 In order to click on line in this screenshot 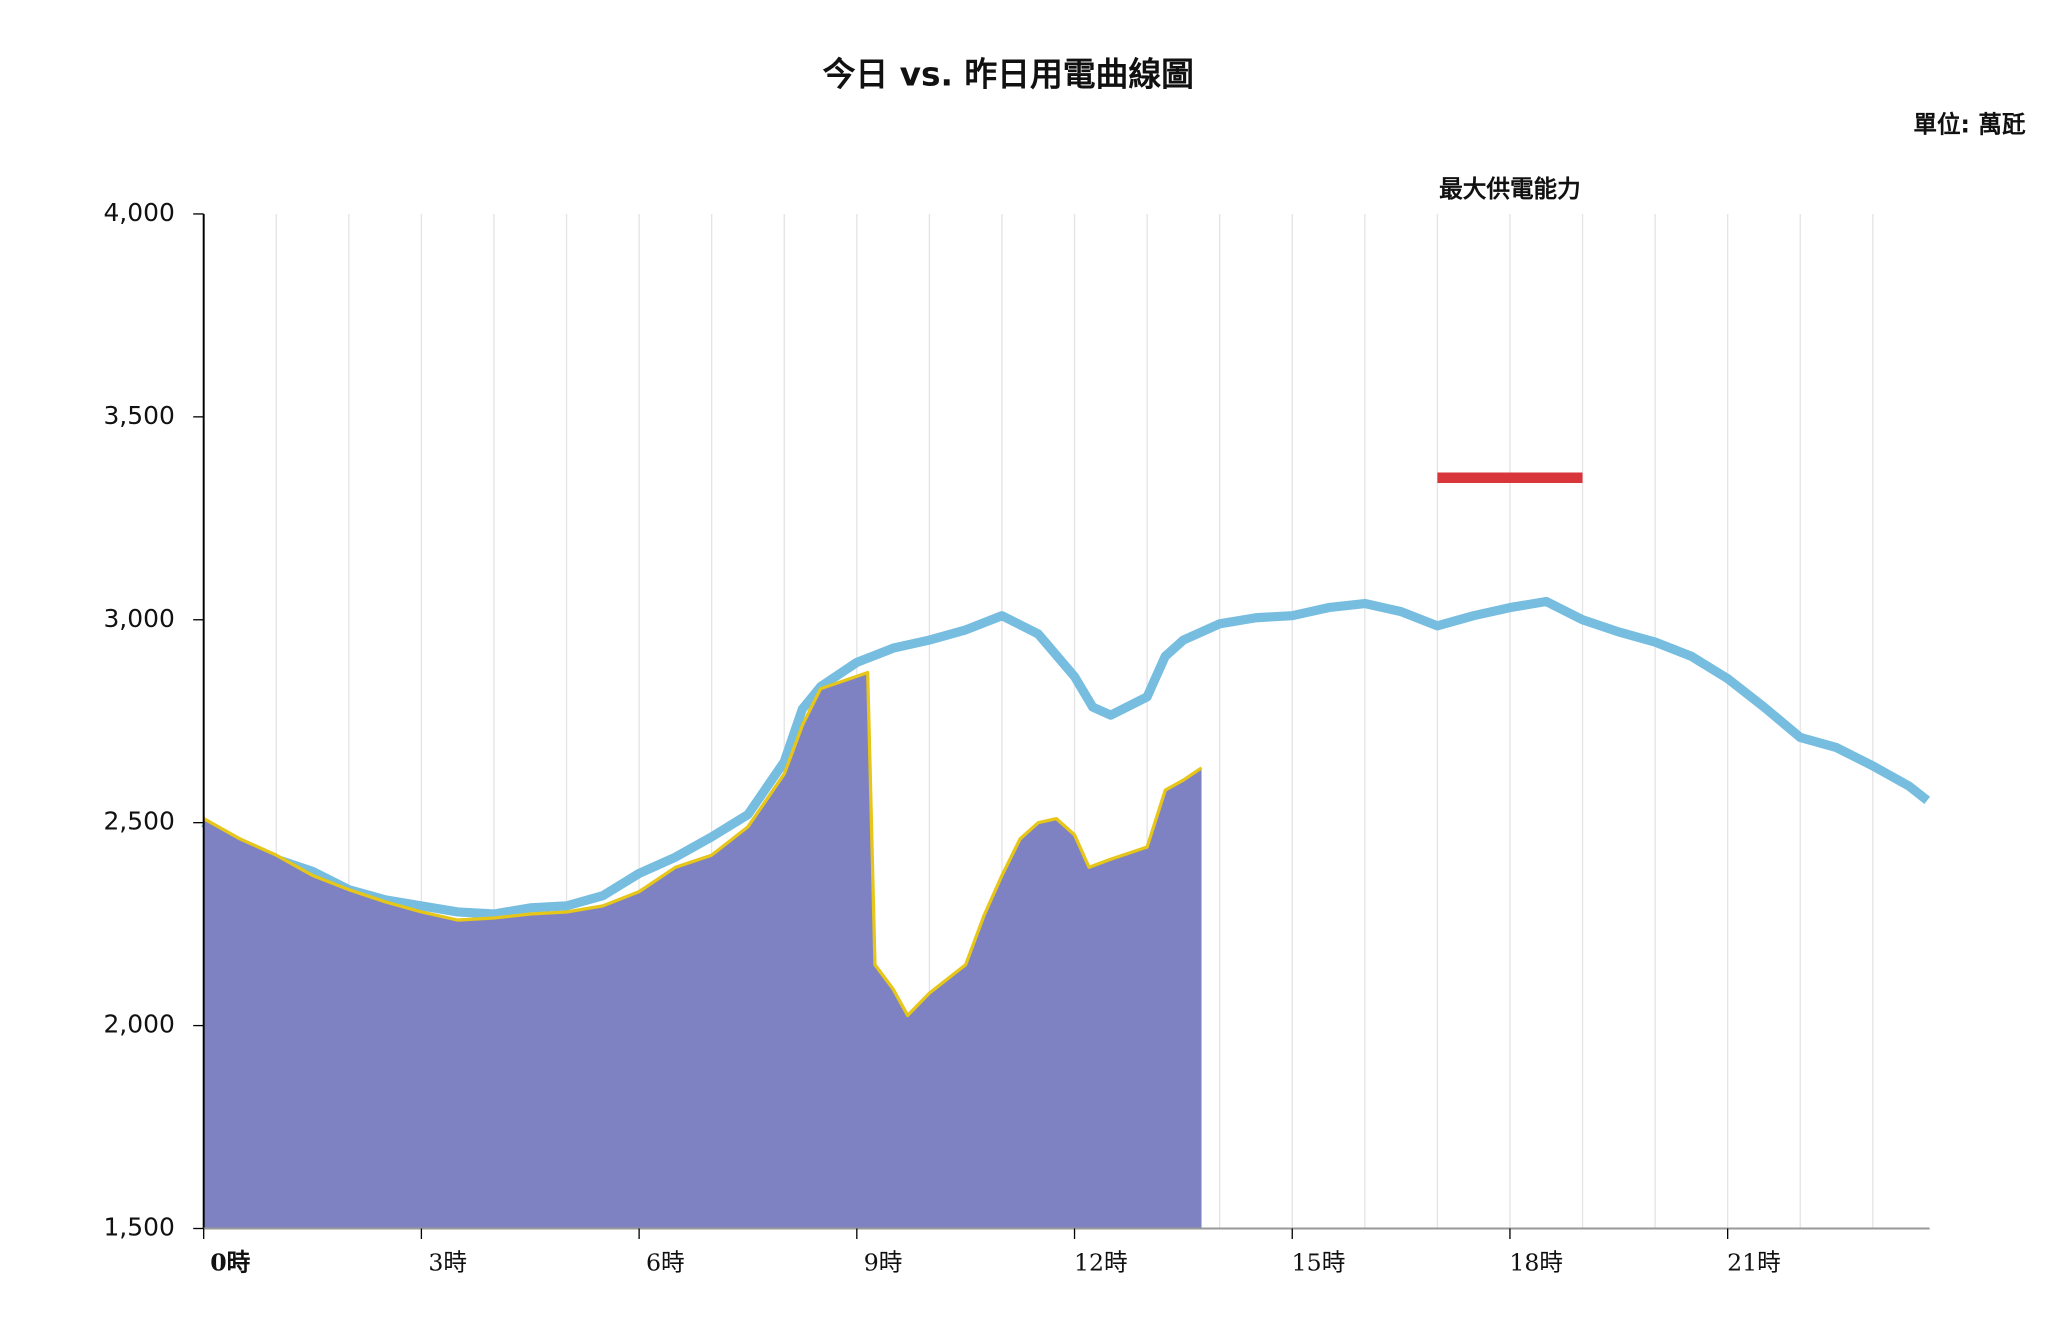, I will do `click(702, 844)`.